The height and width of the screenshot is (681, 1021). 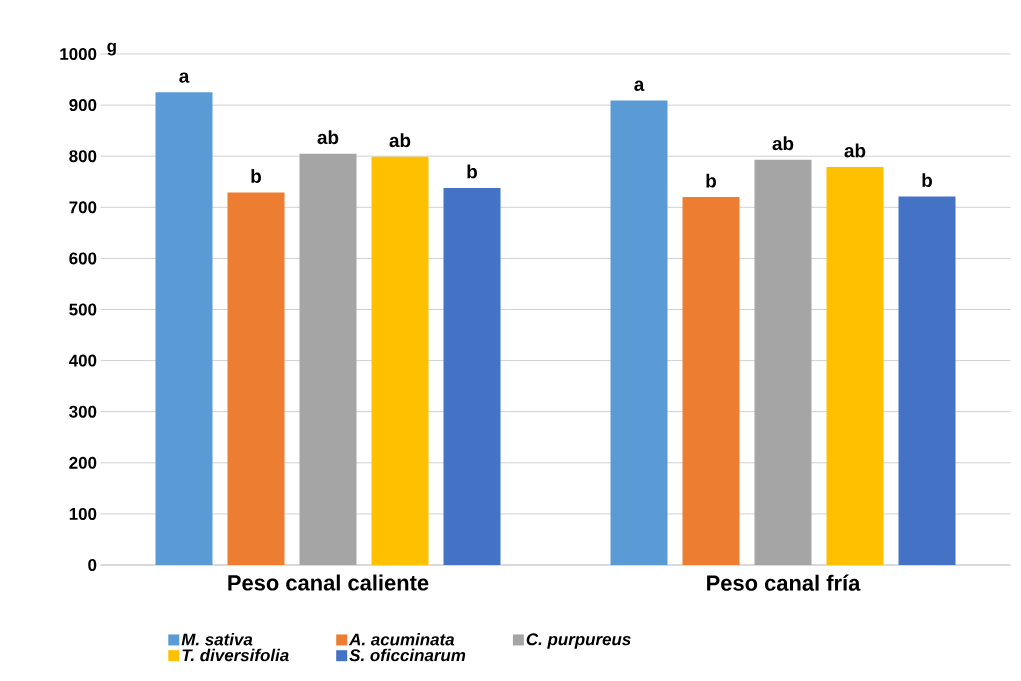 I want to click on y-tick-label: 400, so click(x=82, y=360).